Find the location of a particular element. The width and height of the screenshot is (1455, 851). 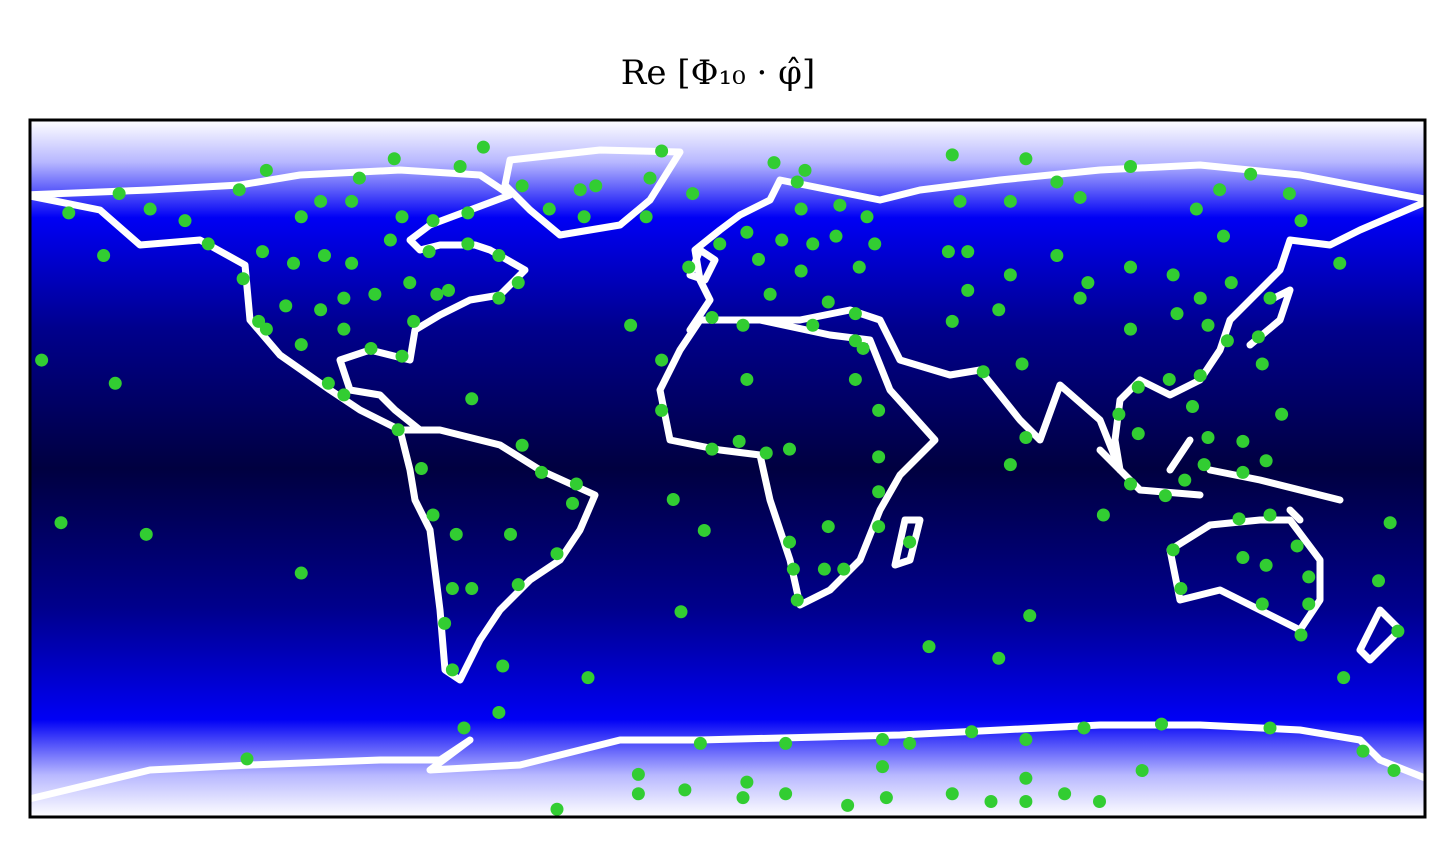

map-title: Re [Φ₁₀ · φ̂] is located at coordinates (718, 73).